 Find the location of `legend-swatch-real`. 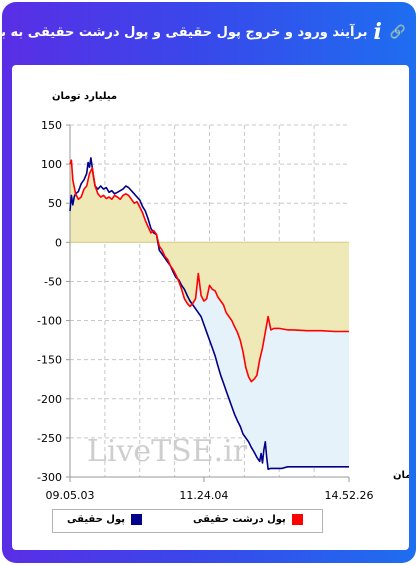

legend-swatch-real is located at coordinates (136, 519).